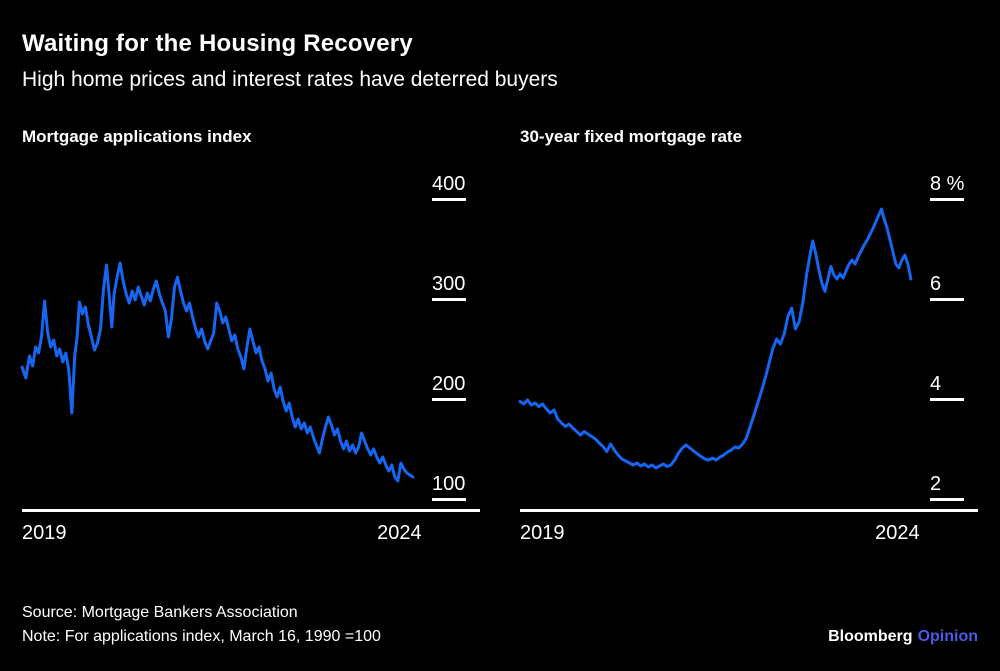  What do you see at coordinates (217, 43) in the screenshot?
I see `page-title: Waiting for the Housing Recovery` at bounding box center [217, 43].